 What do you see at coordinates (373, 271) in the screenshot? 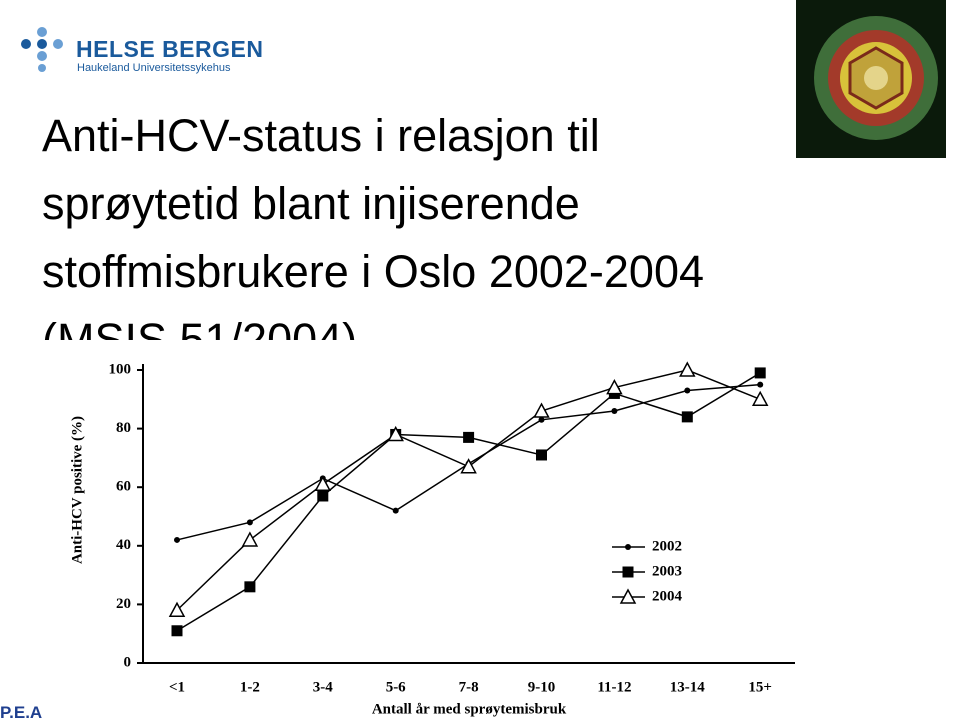
I see `title-line: stoffmisbrukere i Oslo 2002-2004` at bounding box center [373, 271].